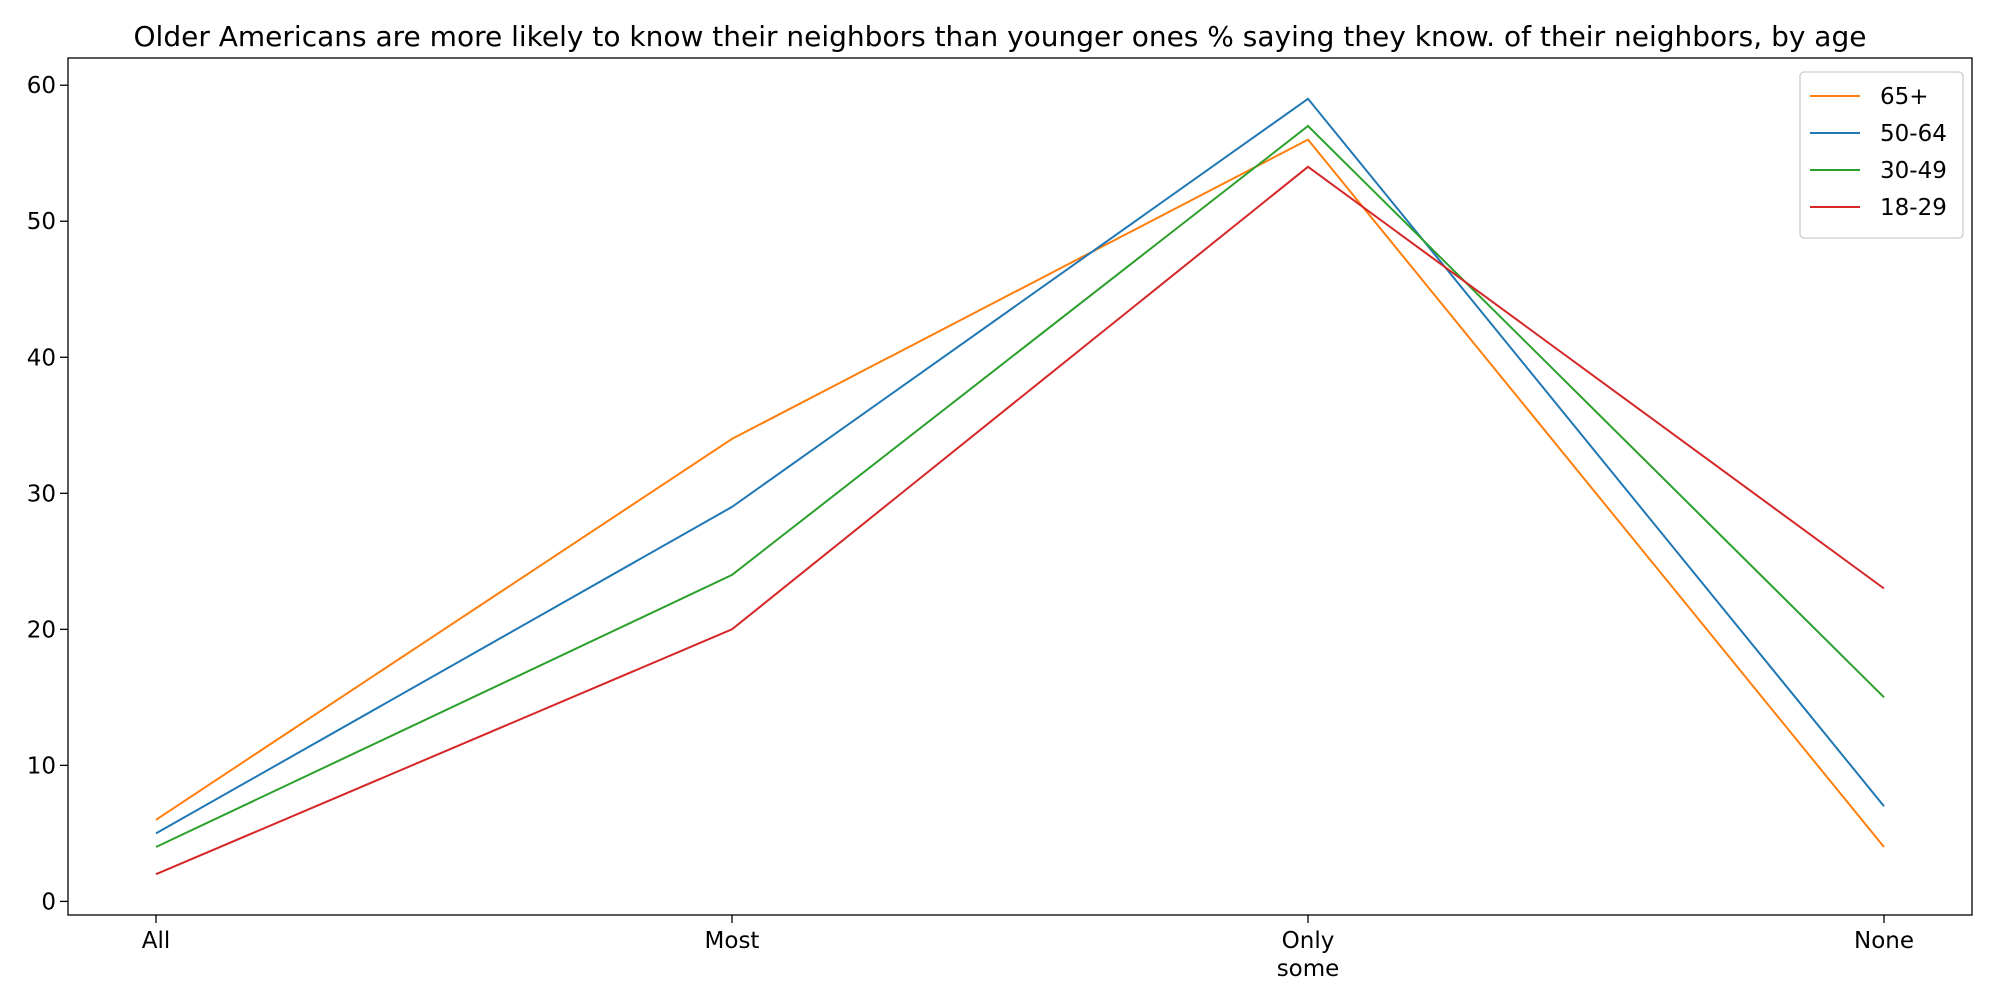  Describe the element at coordinates (1308, 955) in the screenshot. I see `x-tick-label: Only some` at that location.